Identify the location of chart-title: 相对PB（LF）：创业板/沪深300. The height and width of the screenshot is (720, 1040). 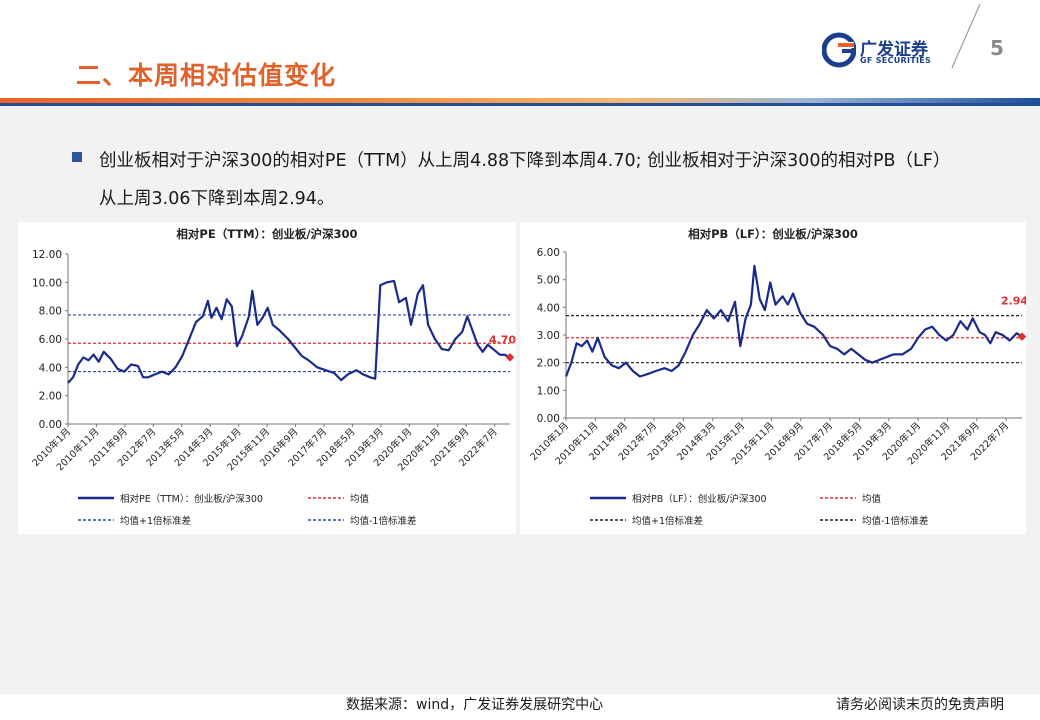
(773, 234).